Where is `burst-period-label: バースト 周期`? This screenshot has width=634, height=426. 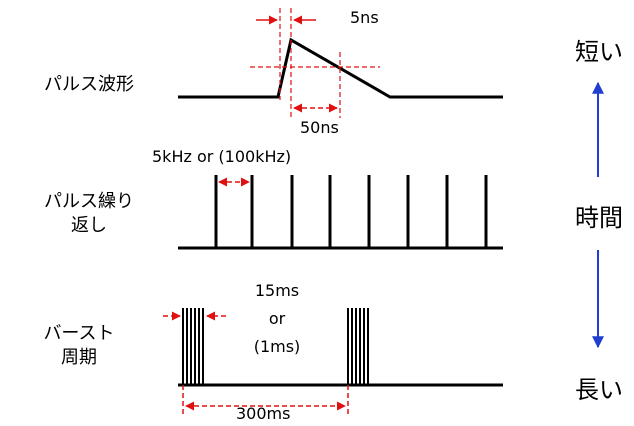
burst-period-label: バースト 周期 is located at coordinates (79, 346).